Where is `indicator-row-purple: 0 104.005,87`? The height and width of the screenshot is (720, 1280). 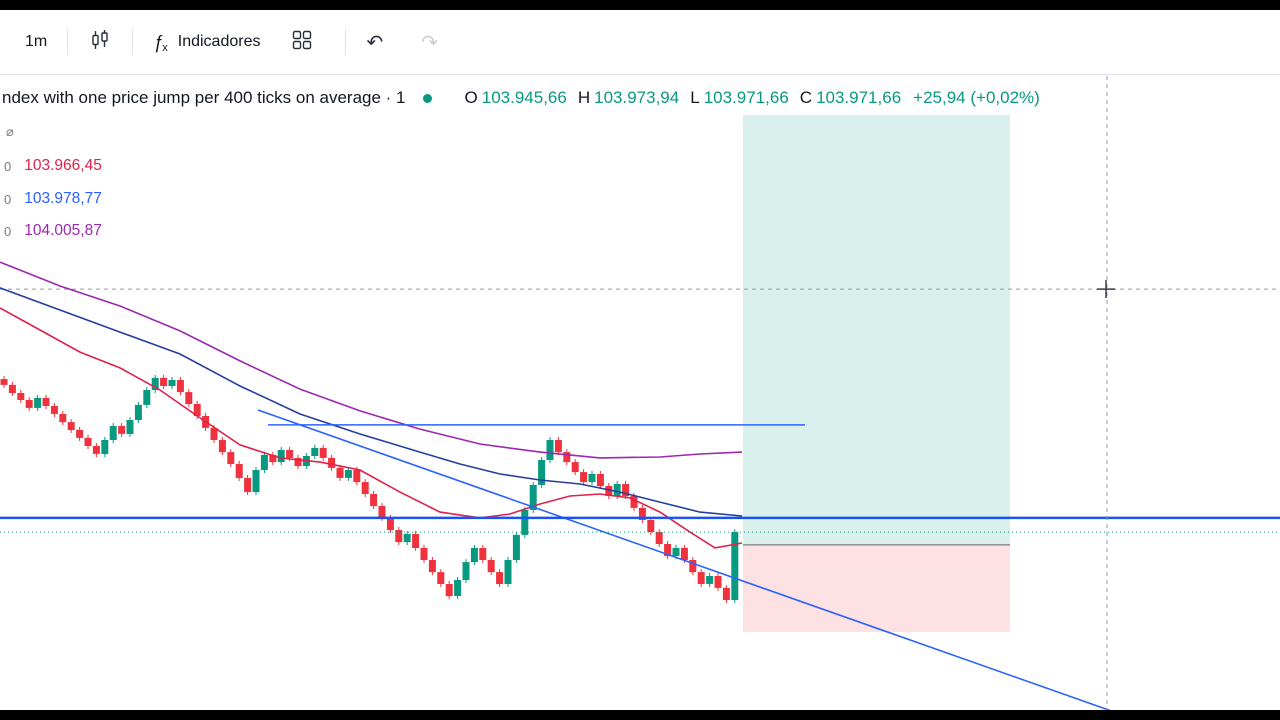 indicator-row-purple: 0 104.005,87 is located at coordinates (52, 231).